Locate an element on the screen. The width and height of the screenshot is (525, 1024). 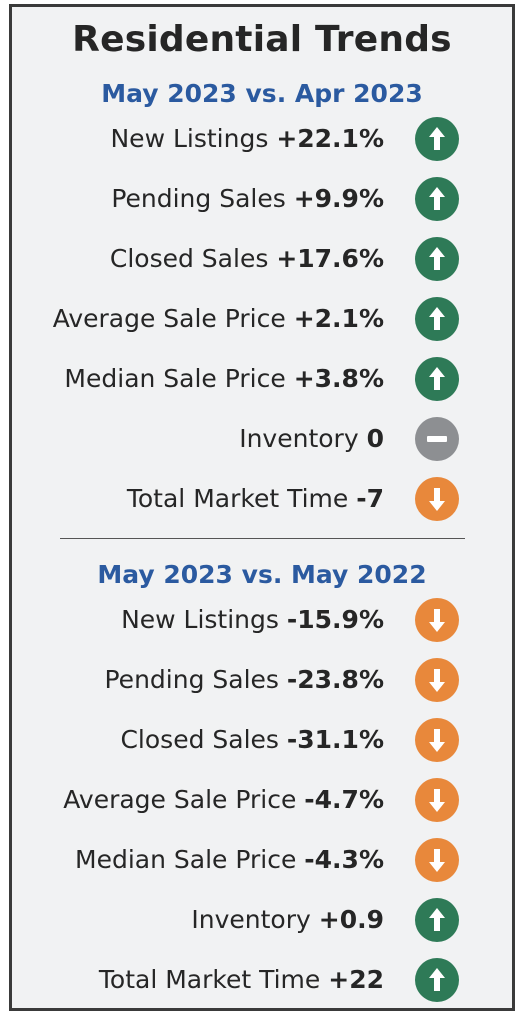
trend-value: +22 is located at coordinates (356, 979).